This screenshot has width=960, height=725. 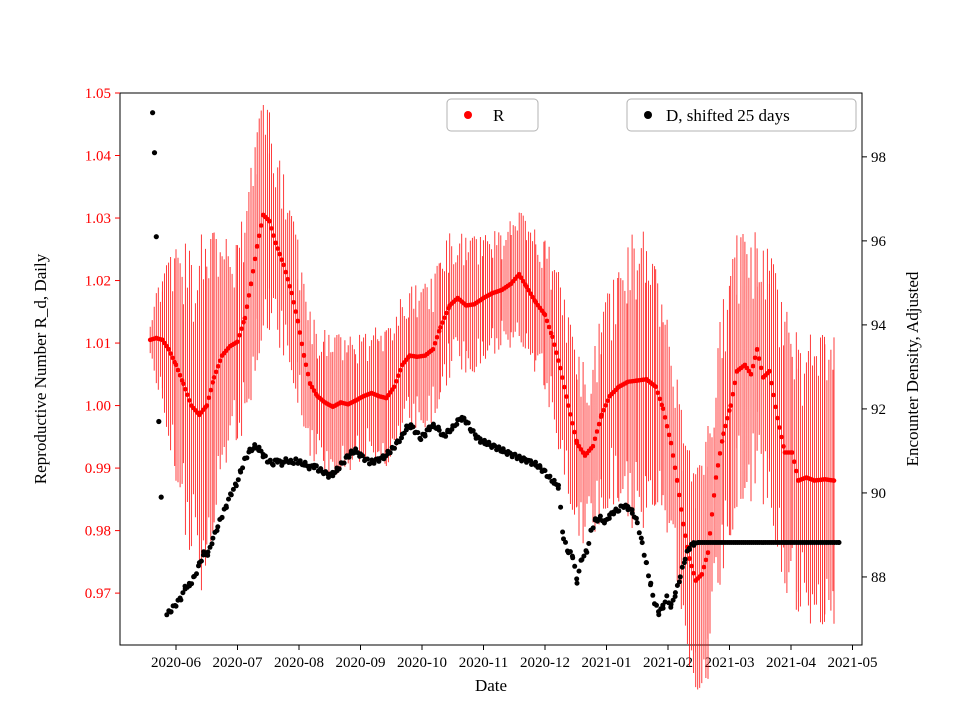 What do you see at coordinates (648, 115) in the screenshot?
I see `legend-d-marker-icon` at bounding box center [648, 115].